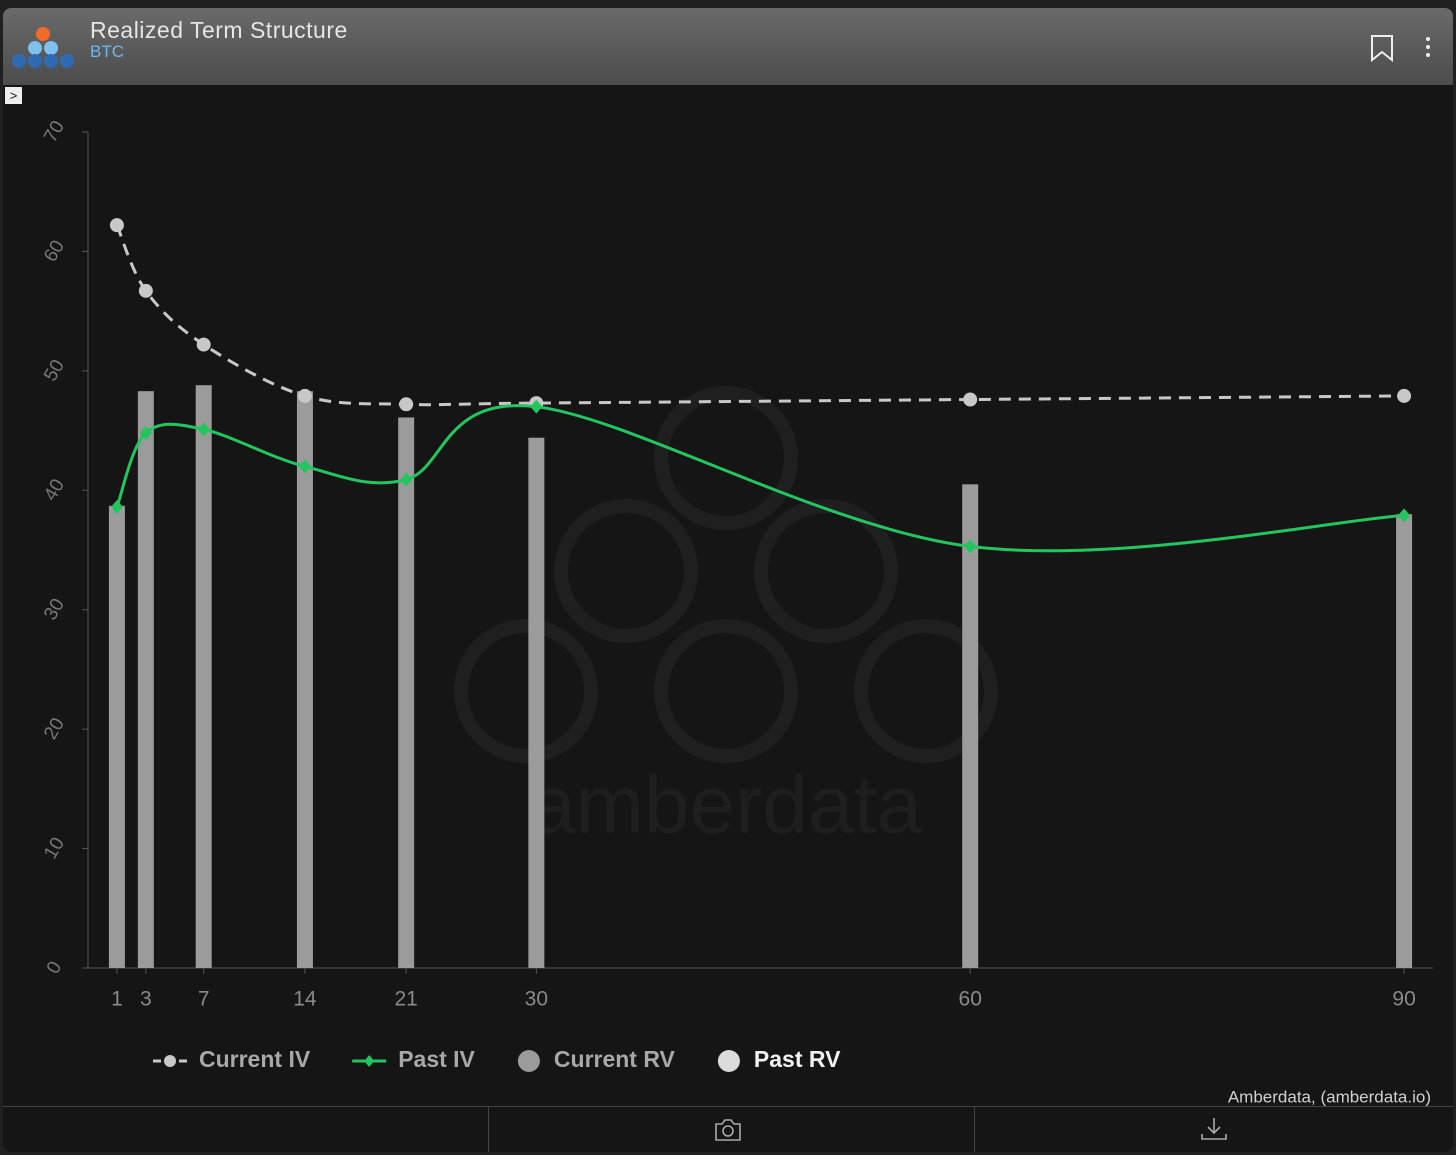 Image resolution: width=1456 pixels, height=1155 pixels. Describe the element at coordinates (728, 46) in the screenshot. I see `header: Realized Term Structure BTC` at that location.